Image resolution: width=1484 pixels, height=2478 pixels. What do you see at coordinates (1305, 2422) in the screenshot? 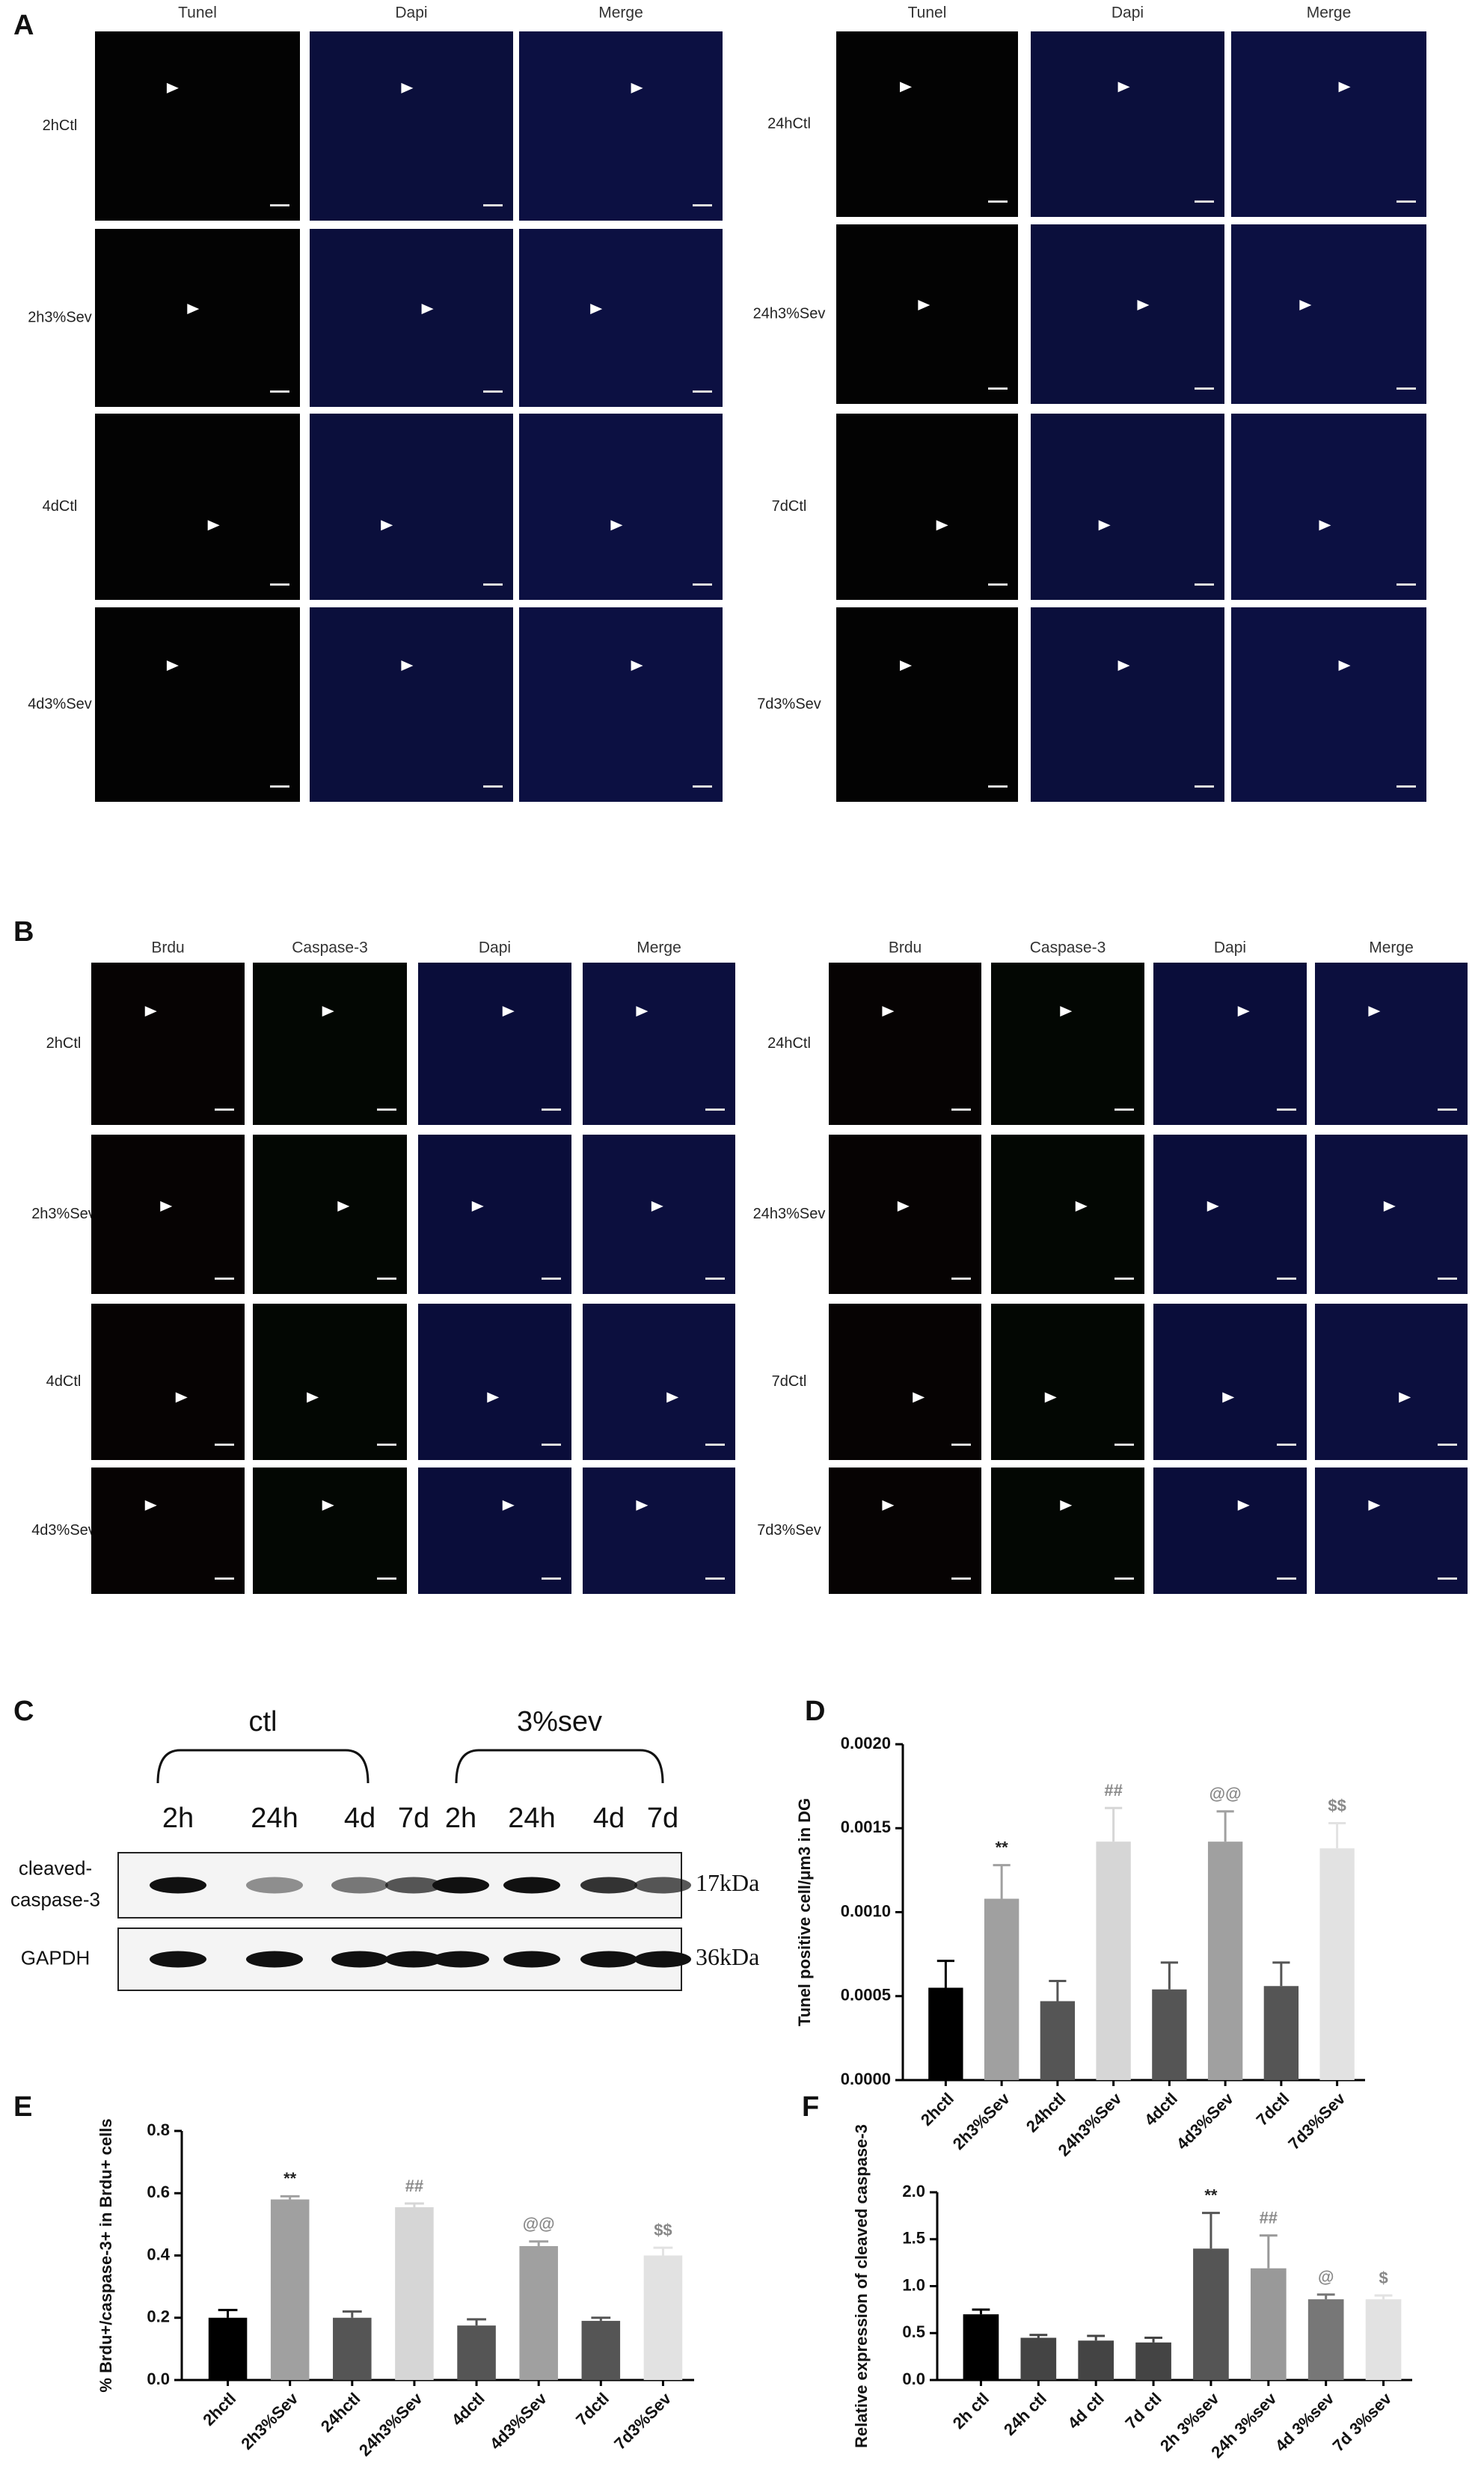
I see `x-tick-label: 4d 3%sev` at bounding box center [1305, 2422].